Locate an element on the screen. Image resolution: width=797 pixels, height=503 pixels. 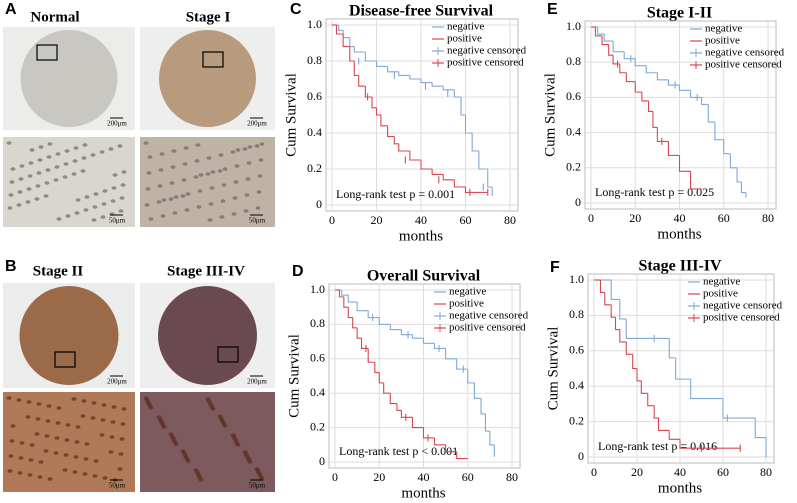
x-axis-label: months is located at coordinates (423, 493).